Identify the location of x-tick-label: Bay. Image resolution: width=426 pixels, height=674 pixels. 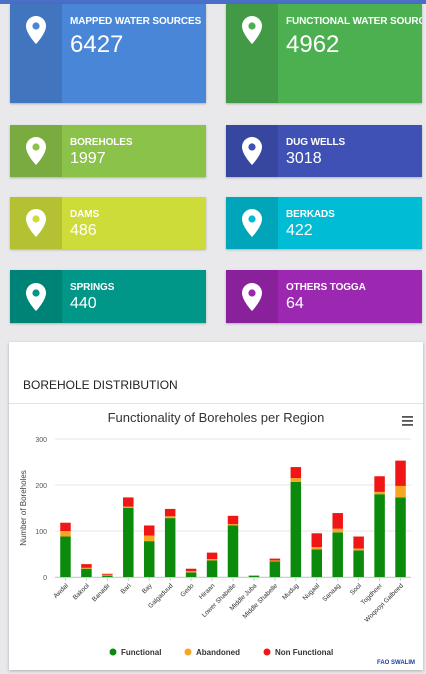
(147, 588).